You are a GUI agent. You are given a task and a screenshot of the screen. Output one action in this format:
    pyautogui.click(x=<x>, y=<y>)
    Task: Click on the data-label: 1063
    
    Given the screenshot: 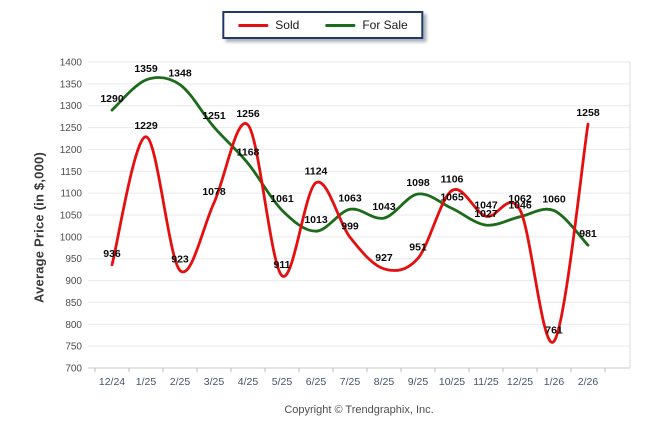 What is the action you would take?
    pyautogui.click(x=350, y=198)
    